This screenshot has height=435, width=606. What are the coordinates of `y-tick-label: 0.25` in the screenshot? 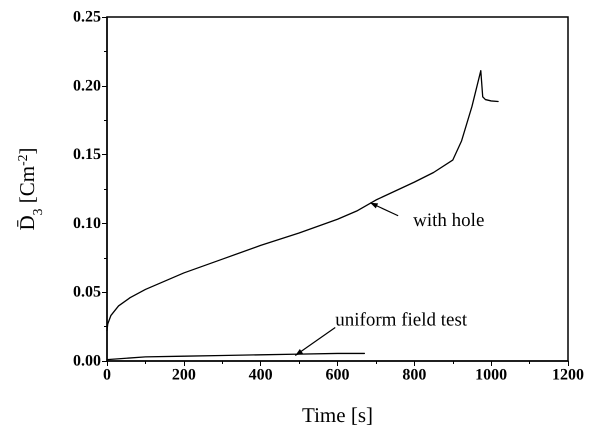 It's located at (87, 17).